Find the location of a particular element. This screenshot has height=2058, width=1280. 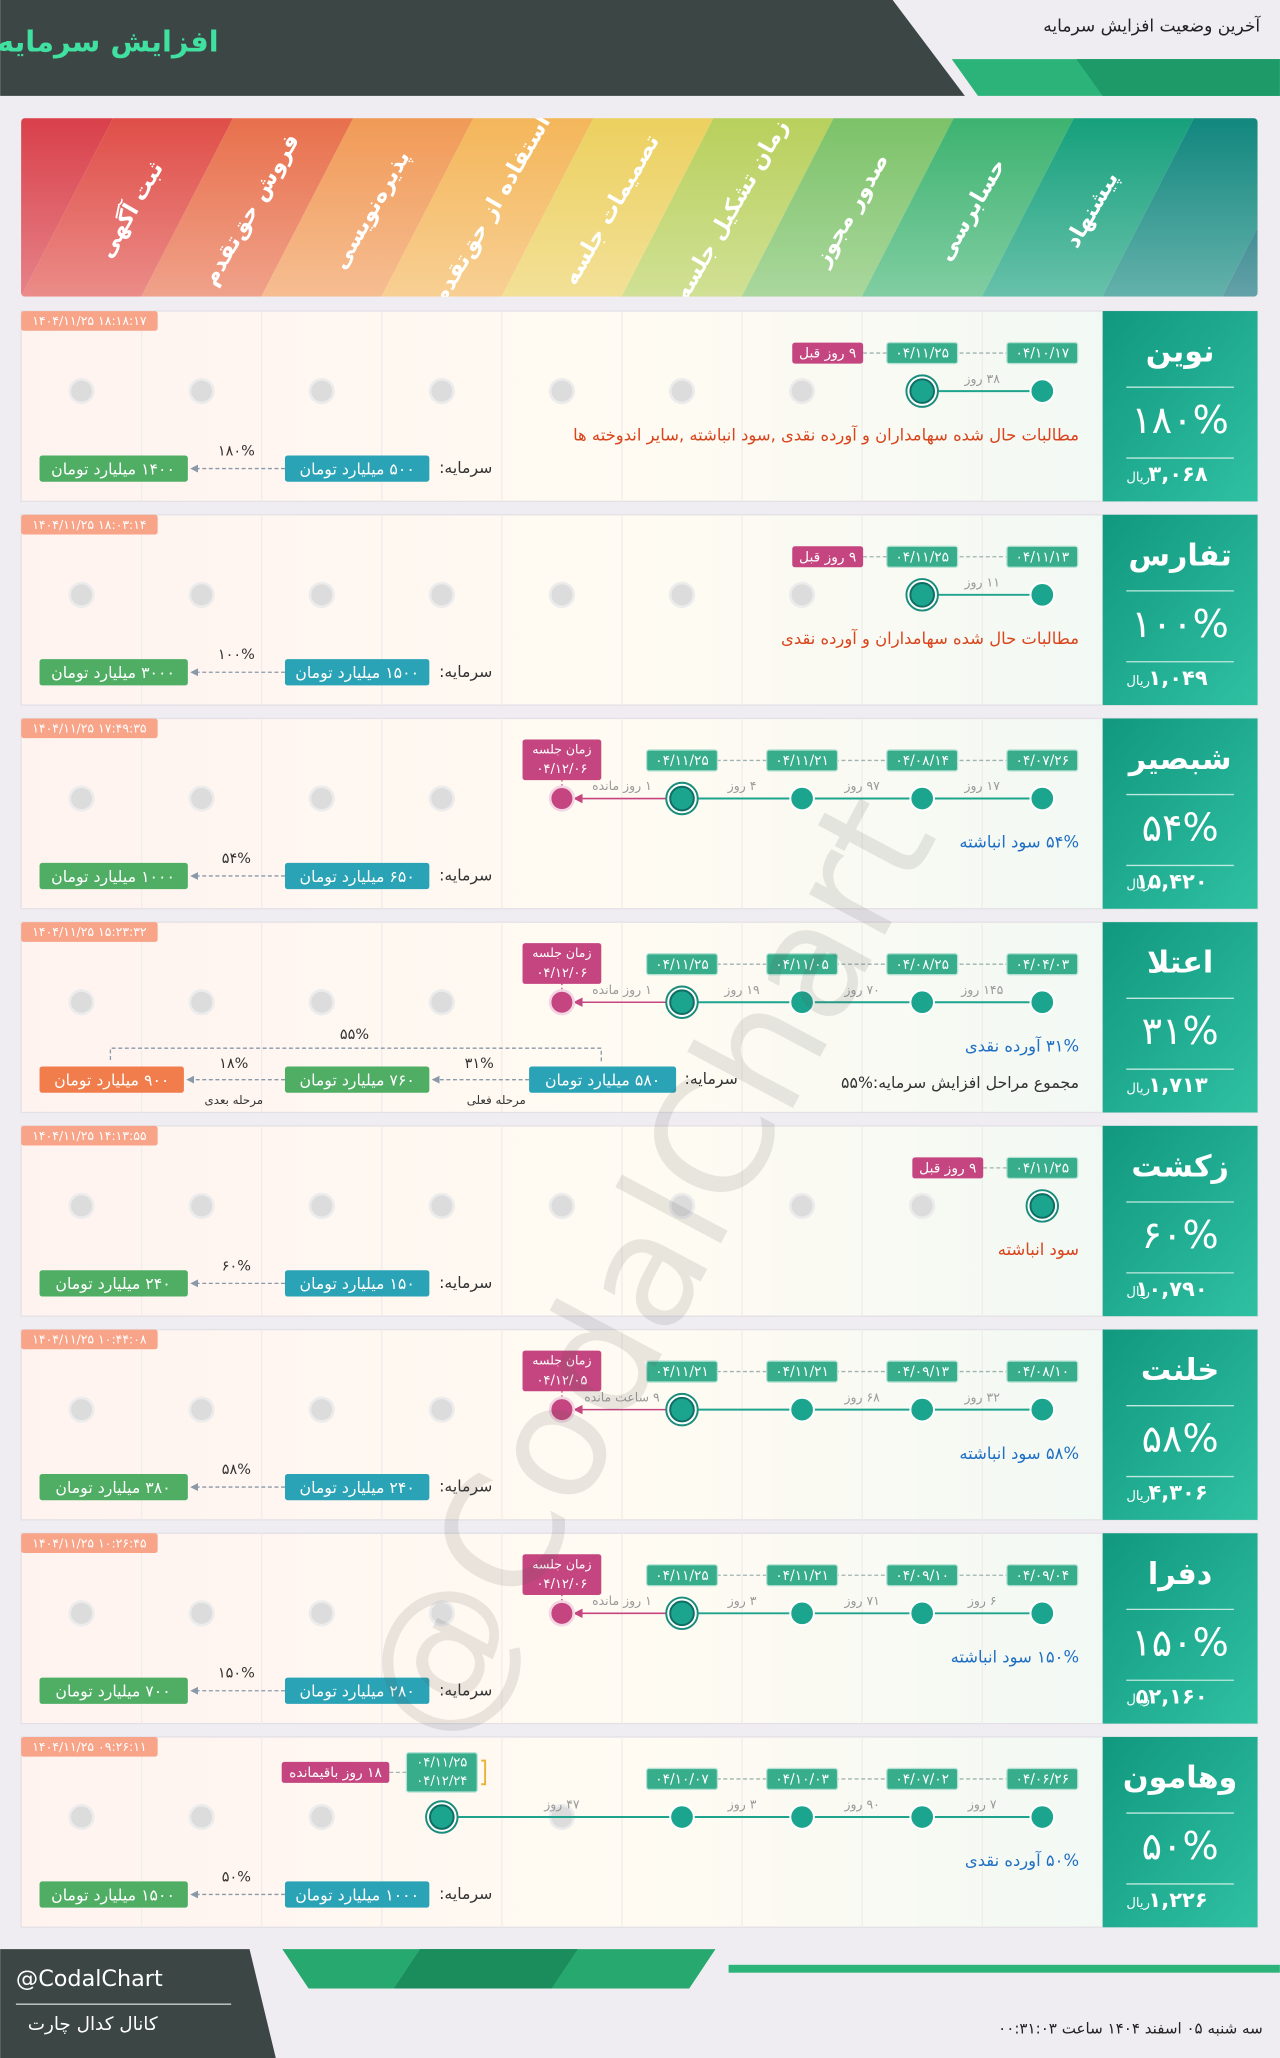

tag: ۱۸ روز باقیمانده is located at coordinates (335, 1773).